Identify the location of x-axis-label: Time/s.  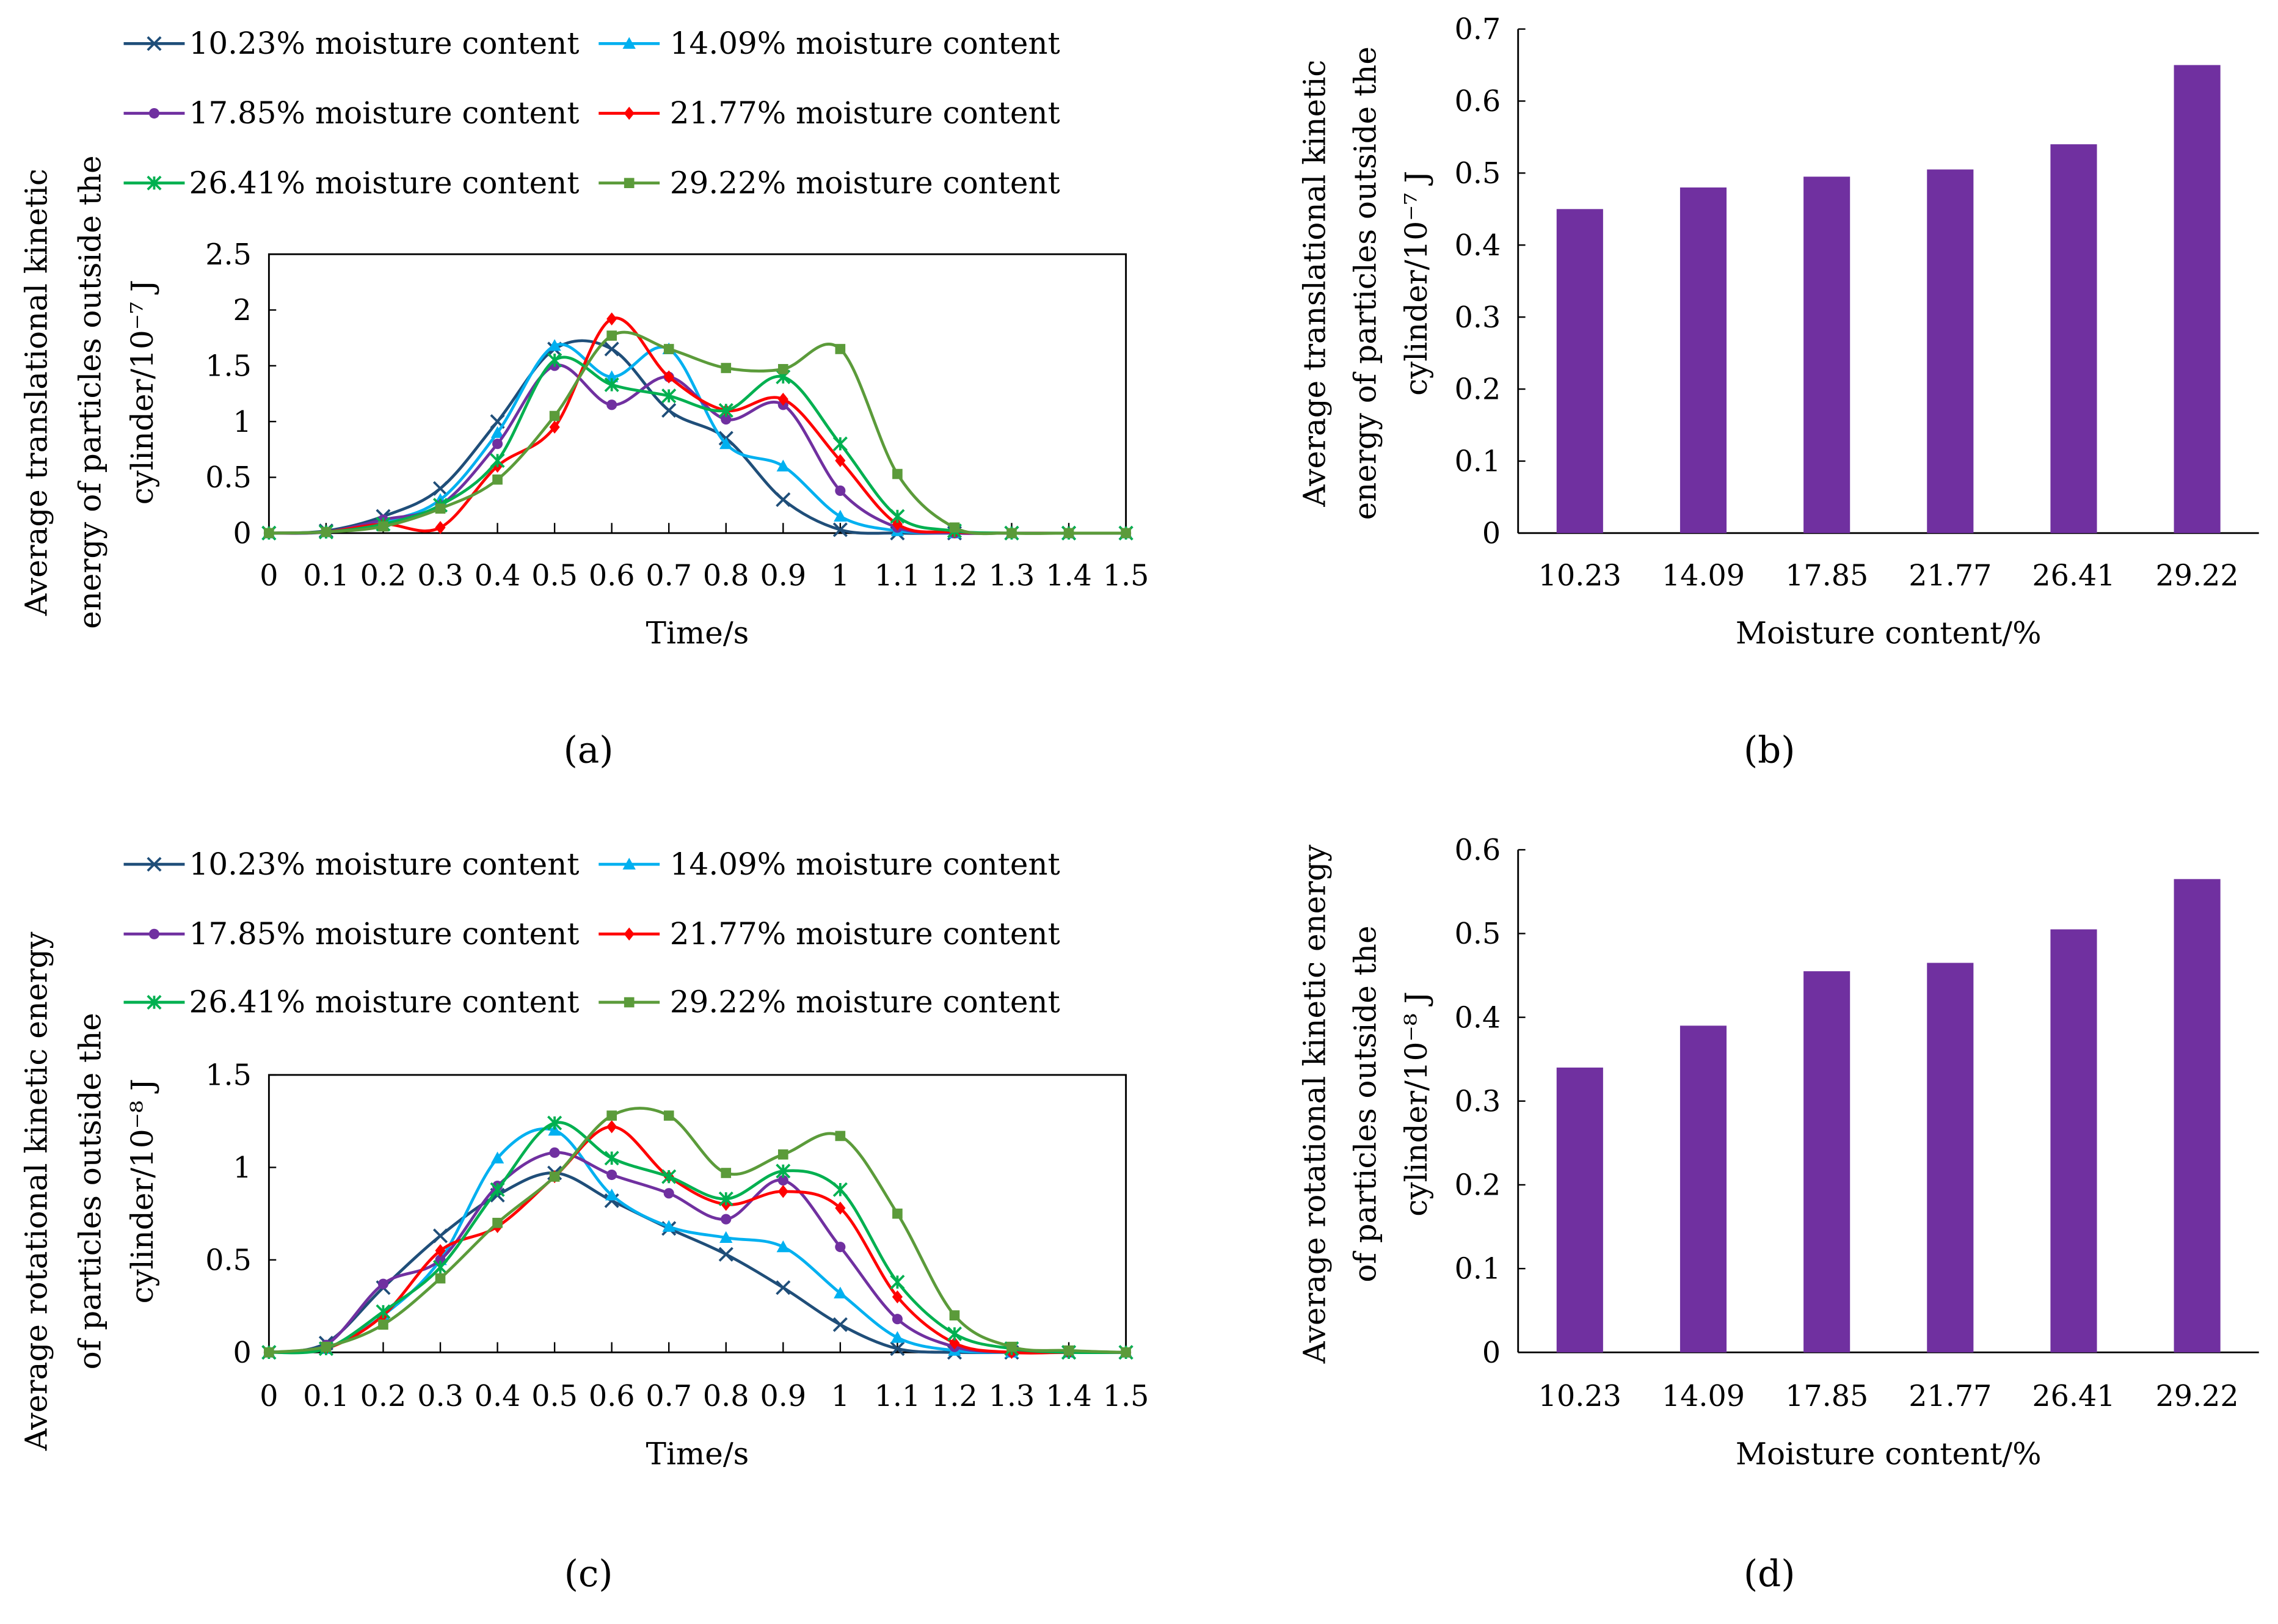
(697, 634).